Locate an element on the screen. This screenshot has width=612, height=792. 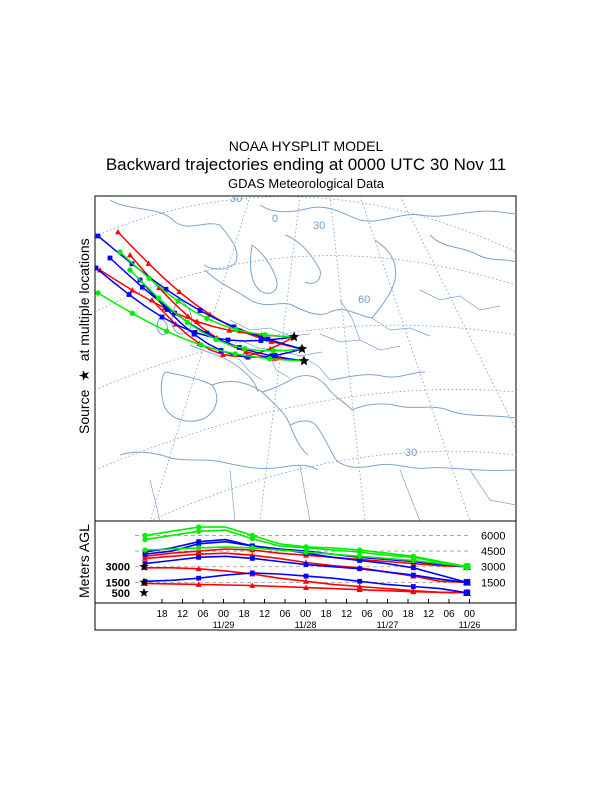
source-label: Source is located at coordinates (84, 411).